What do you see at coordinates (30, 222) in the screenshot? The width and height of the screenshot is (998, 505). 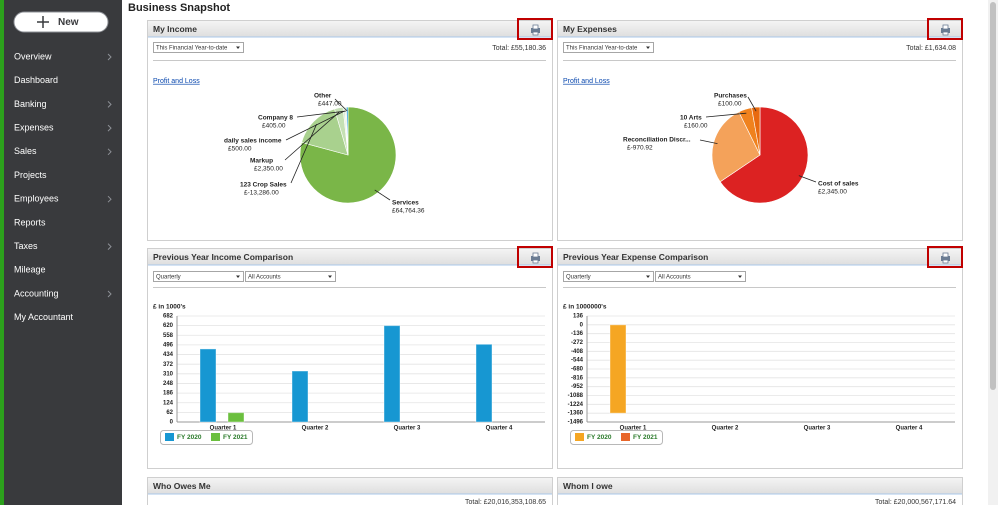 I see `menu-item: Reports` at bounding box center [30, 222].